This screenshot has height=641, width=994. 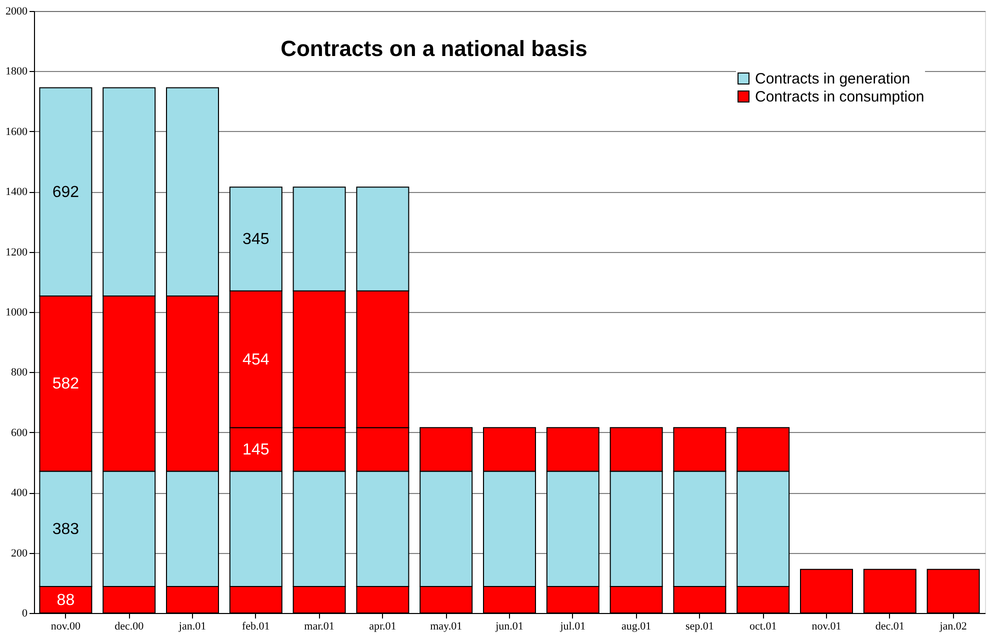 What do you see at coordinates (832, 79) in the screenshot?
I see `legend-label: Contracts in generation` at bounding box center [832, 79].